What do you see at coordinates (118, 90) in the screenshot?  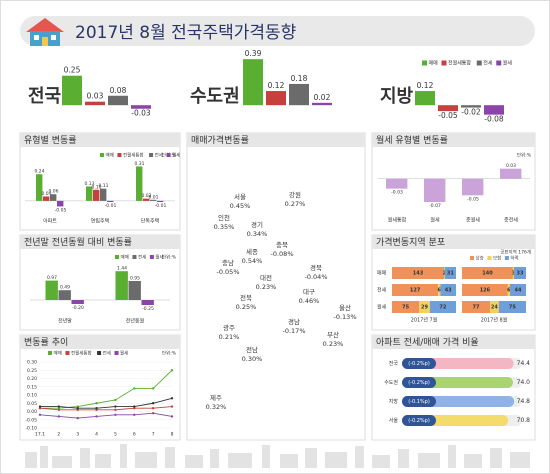 I see `value-label: 0.08` at bounding box center [118, 90].